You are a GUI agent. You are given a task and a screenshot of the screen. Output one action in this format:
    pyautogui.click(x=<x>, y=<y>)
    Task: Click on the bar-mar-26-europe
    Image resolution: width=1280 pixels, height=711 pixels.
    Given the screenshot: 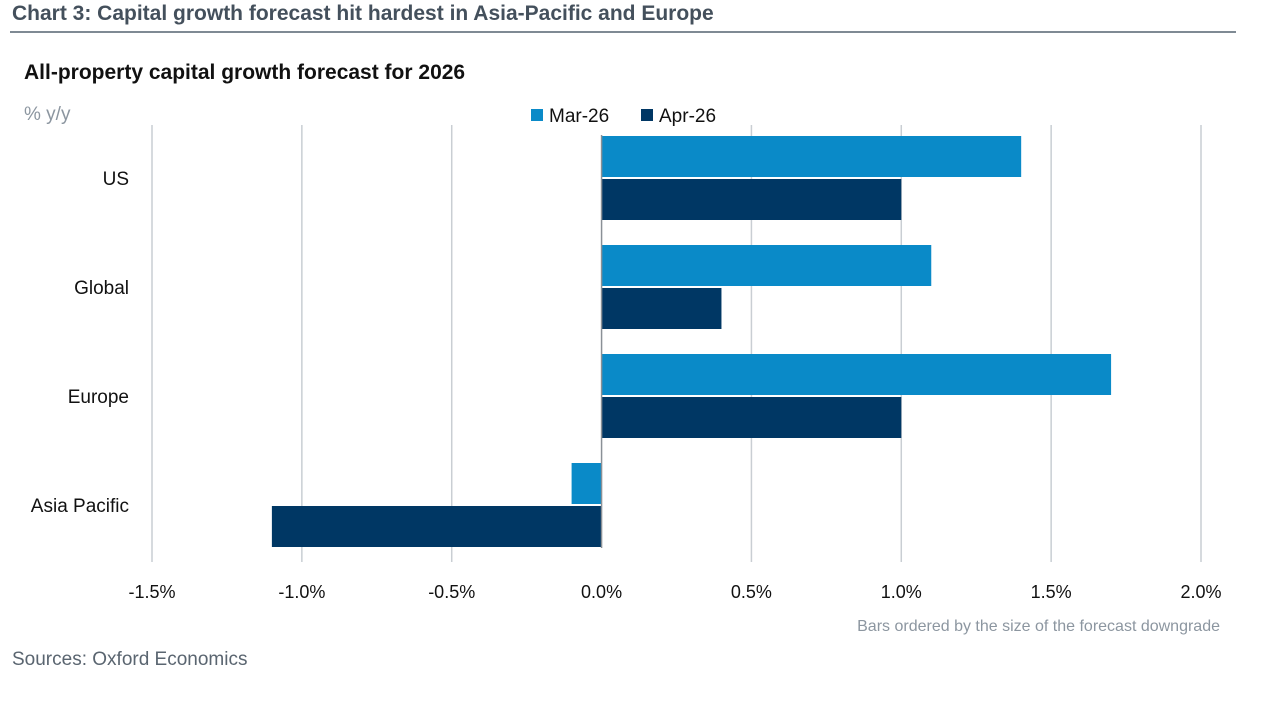 What is the action you would take?
    pyautogui.click(x=856, y=374)
    